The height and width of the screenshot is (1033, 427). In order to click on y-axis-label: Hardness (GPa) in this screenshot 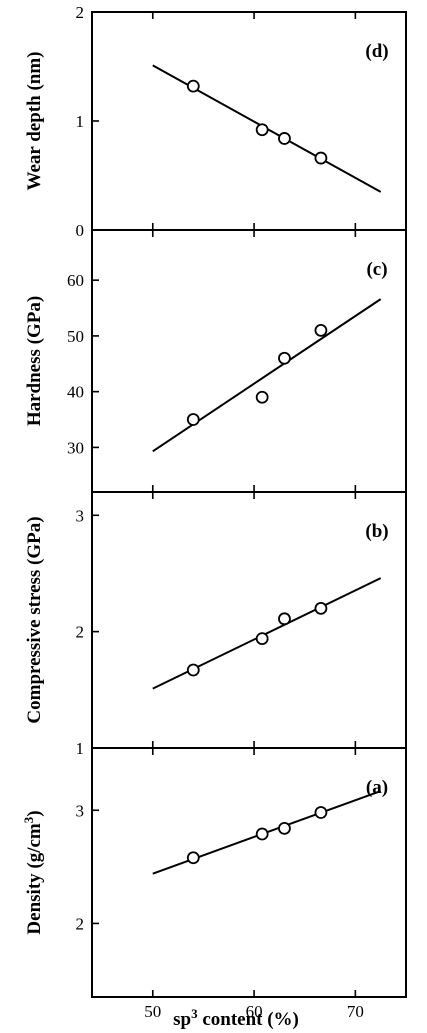, I will do `click(34, 361)`.